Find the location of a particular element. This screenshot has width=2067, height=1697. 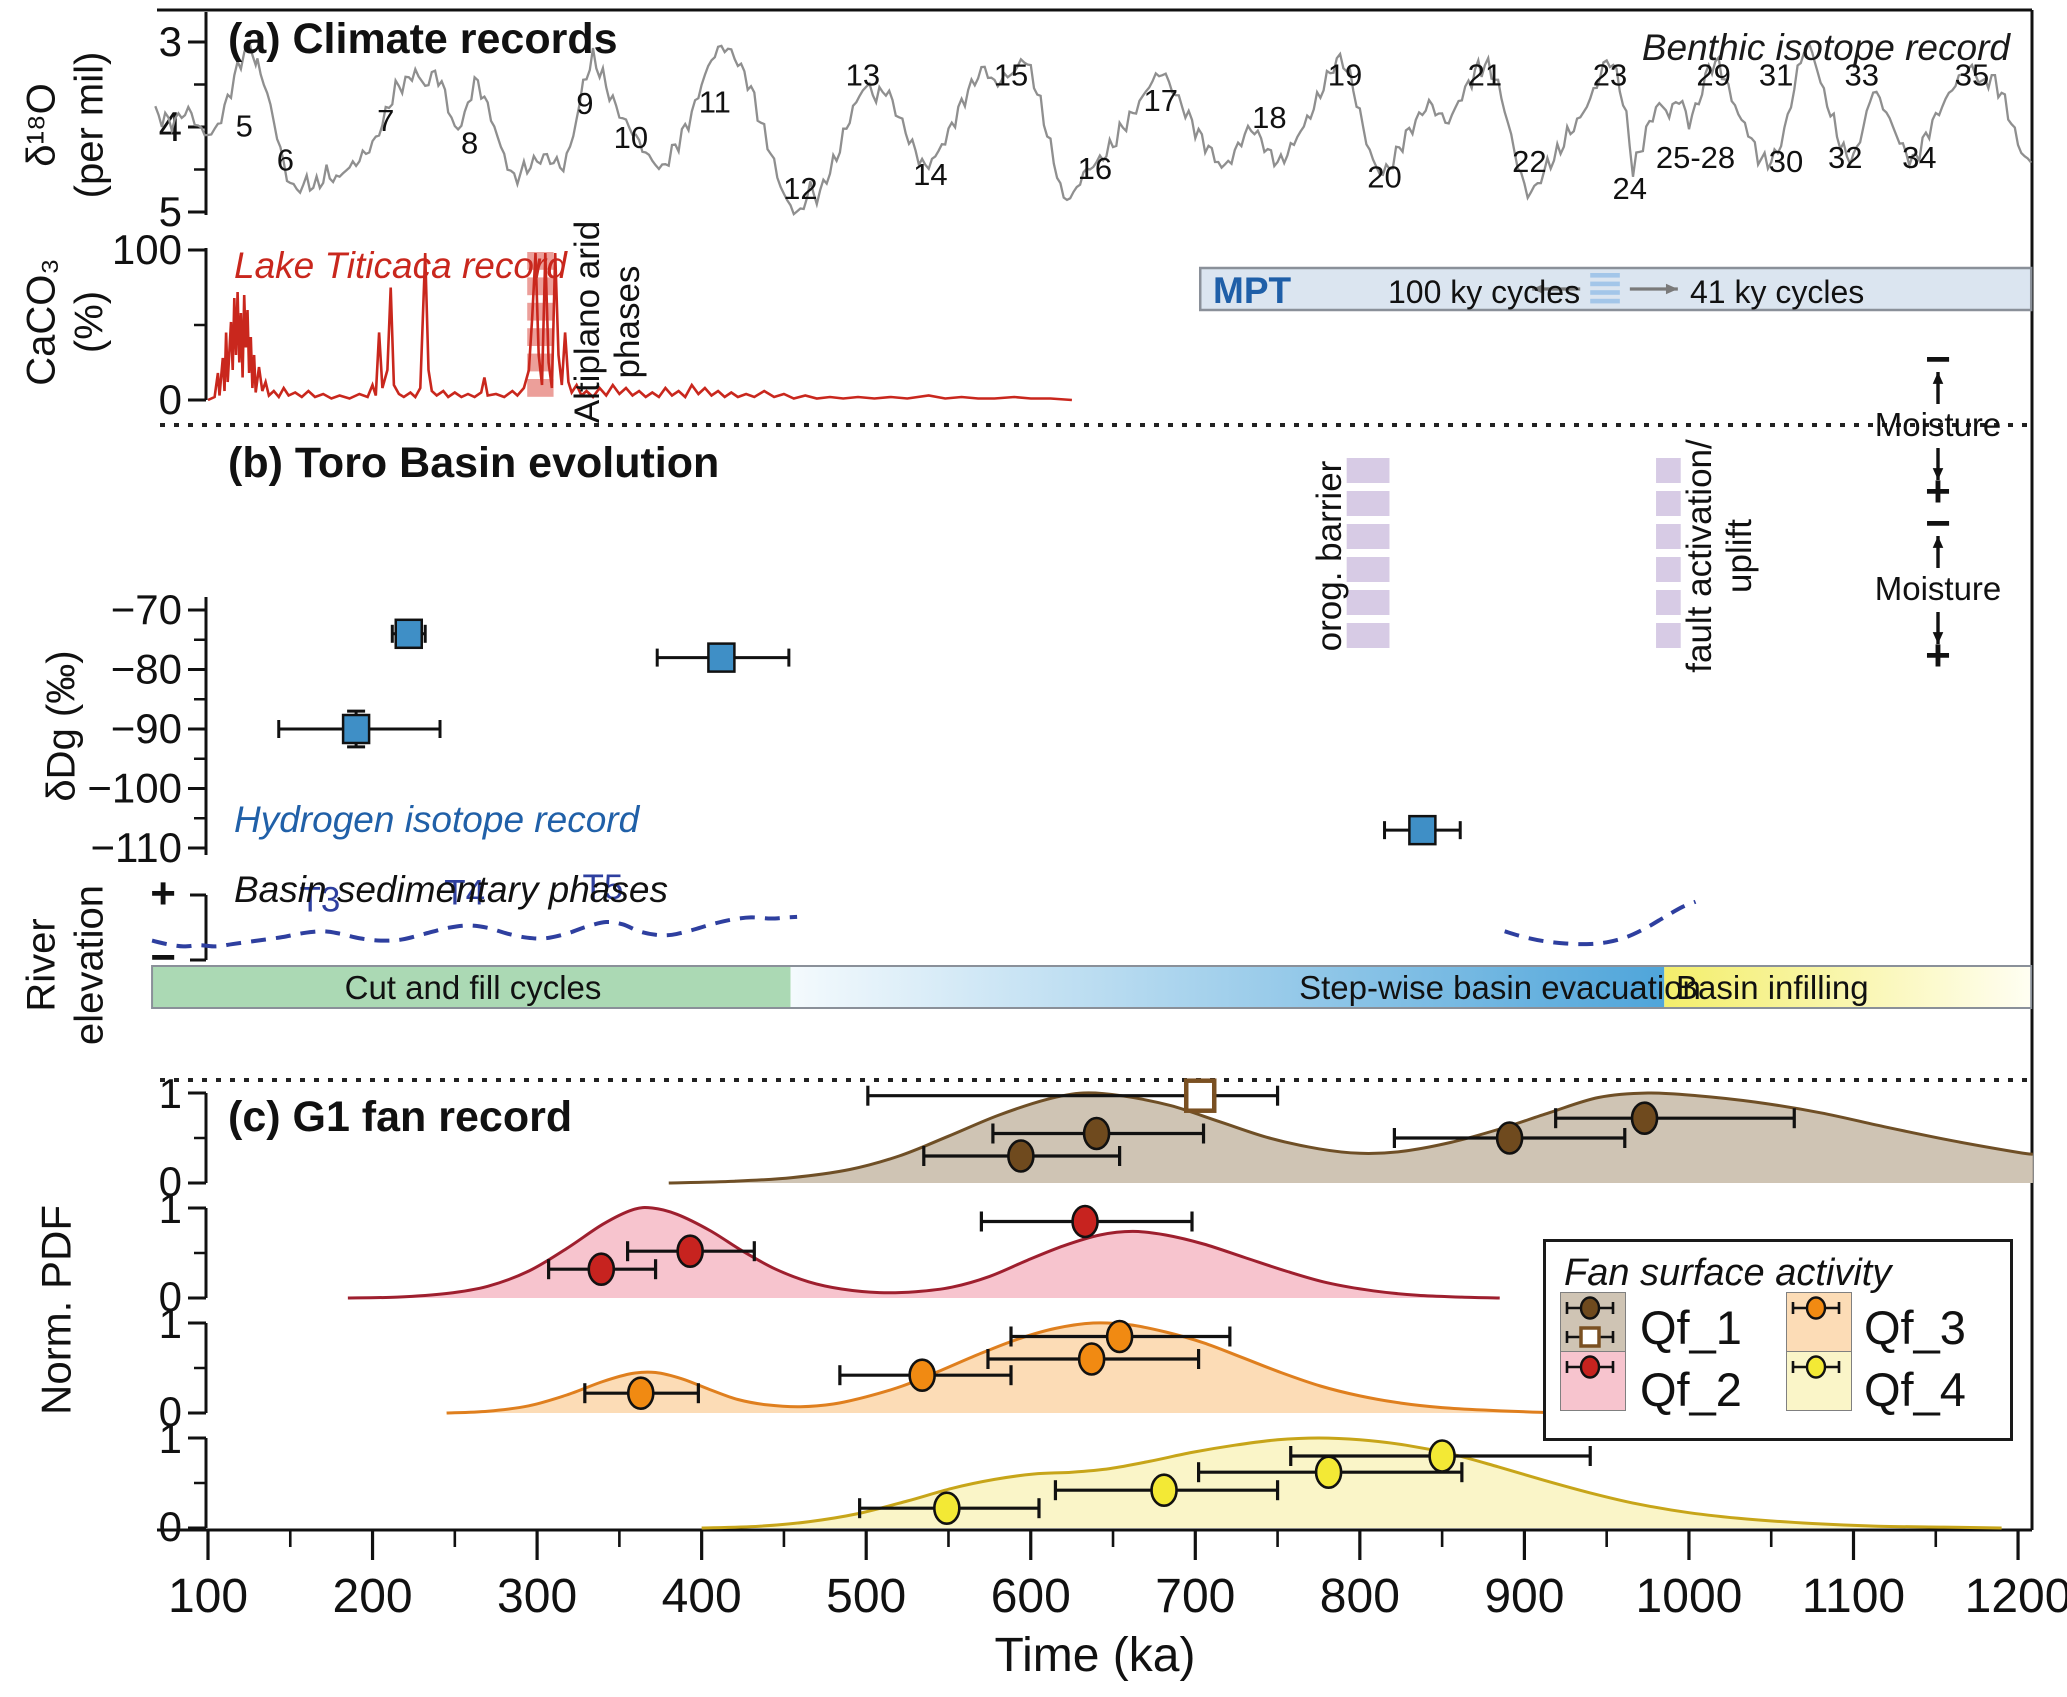

x-axis-tick-label: 1200 is located at coordinates (2016, 1596).